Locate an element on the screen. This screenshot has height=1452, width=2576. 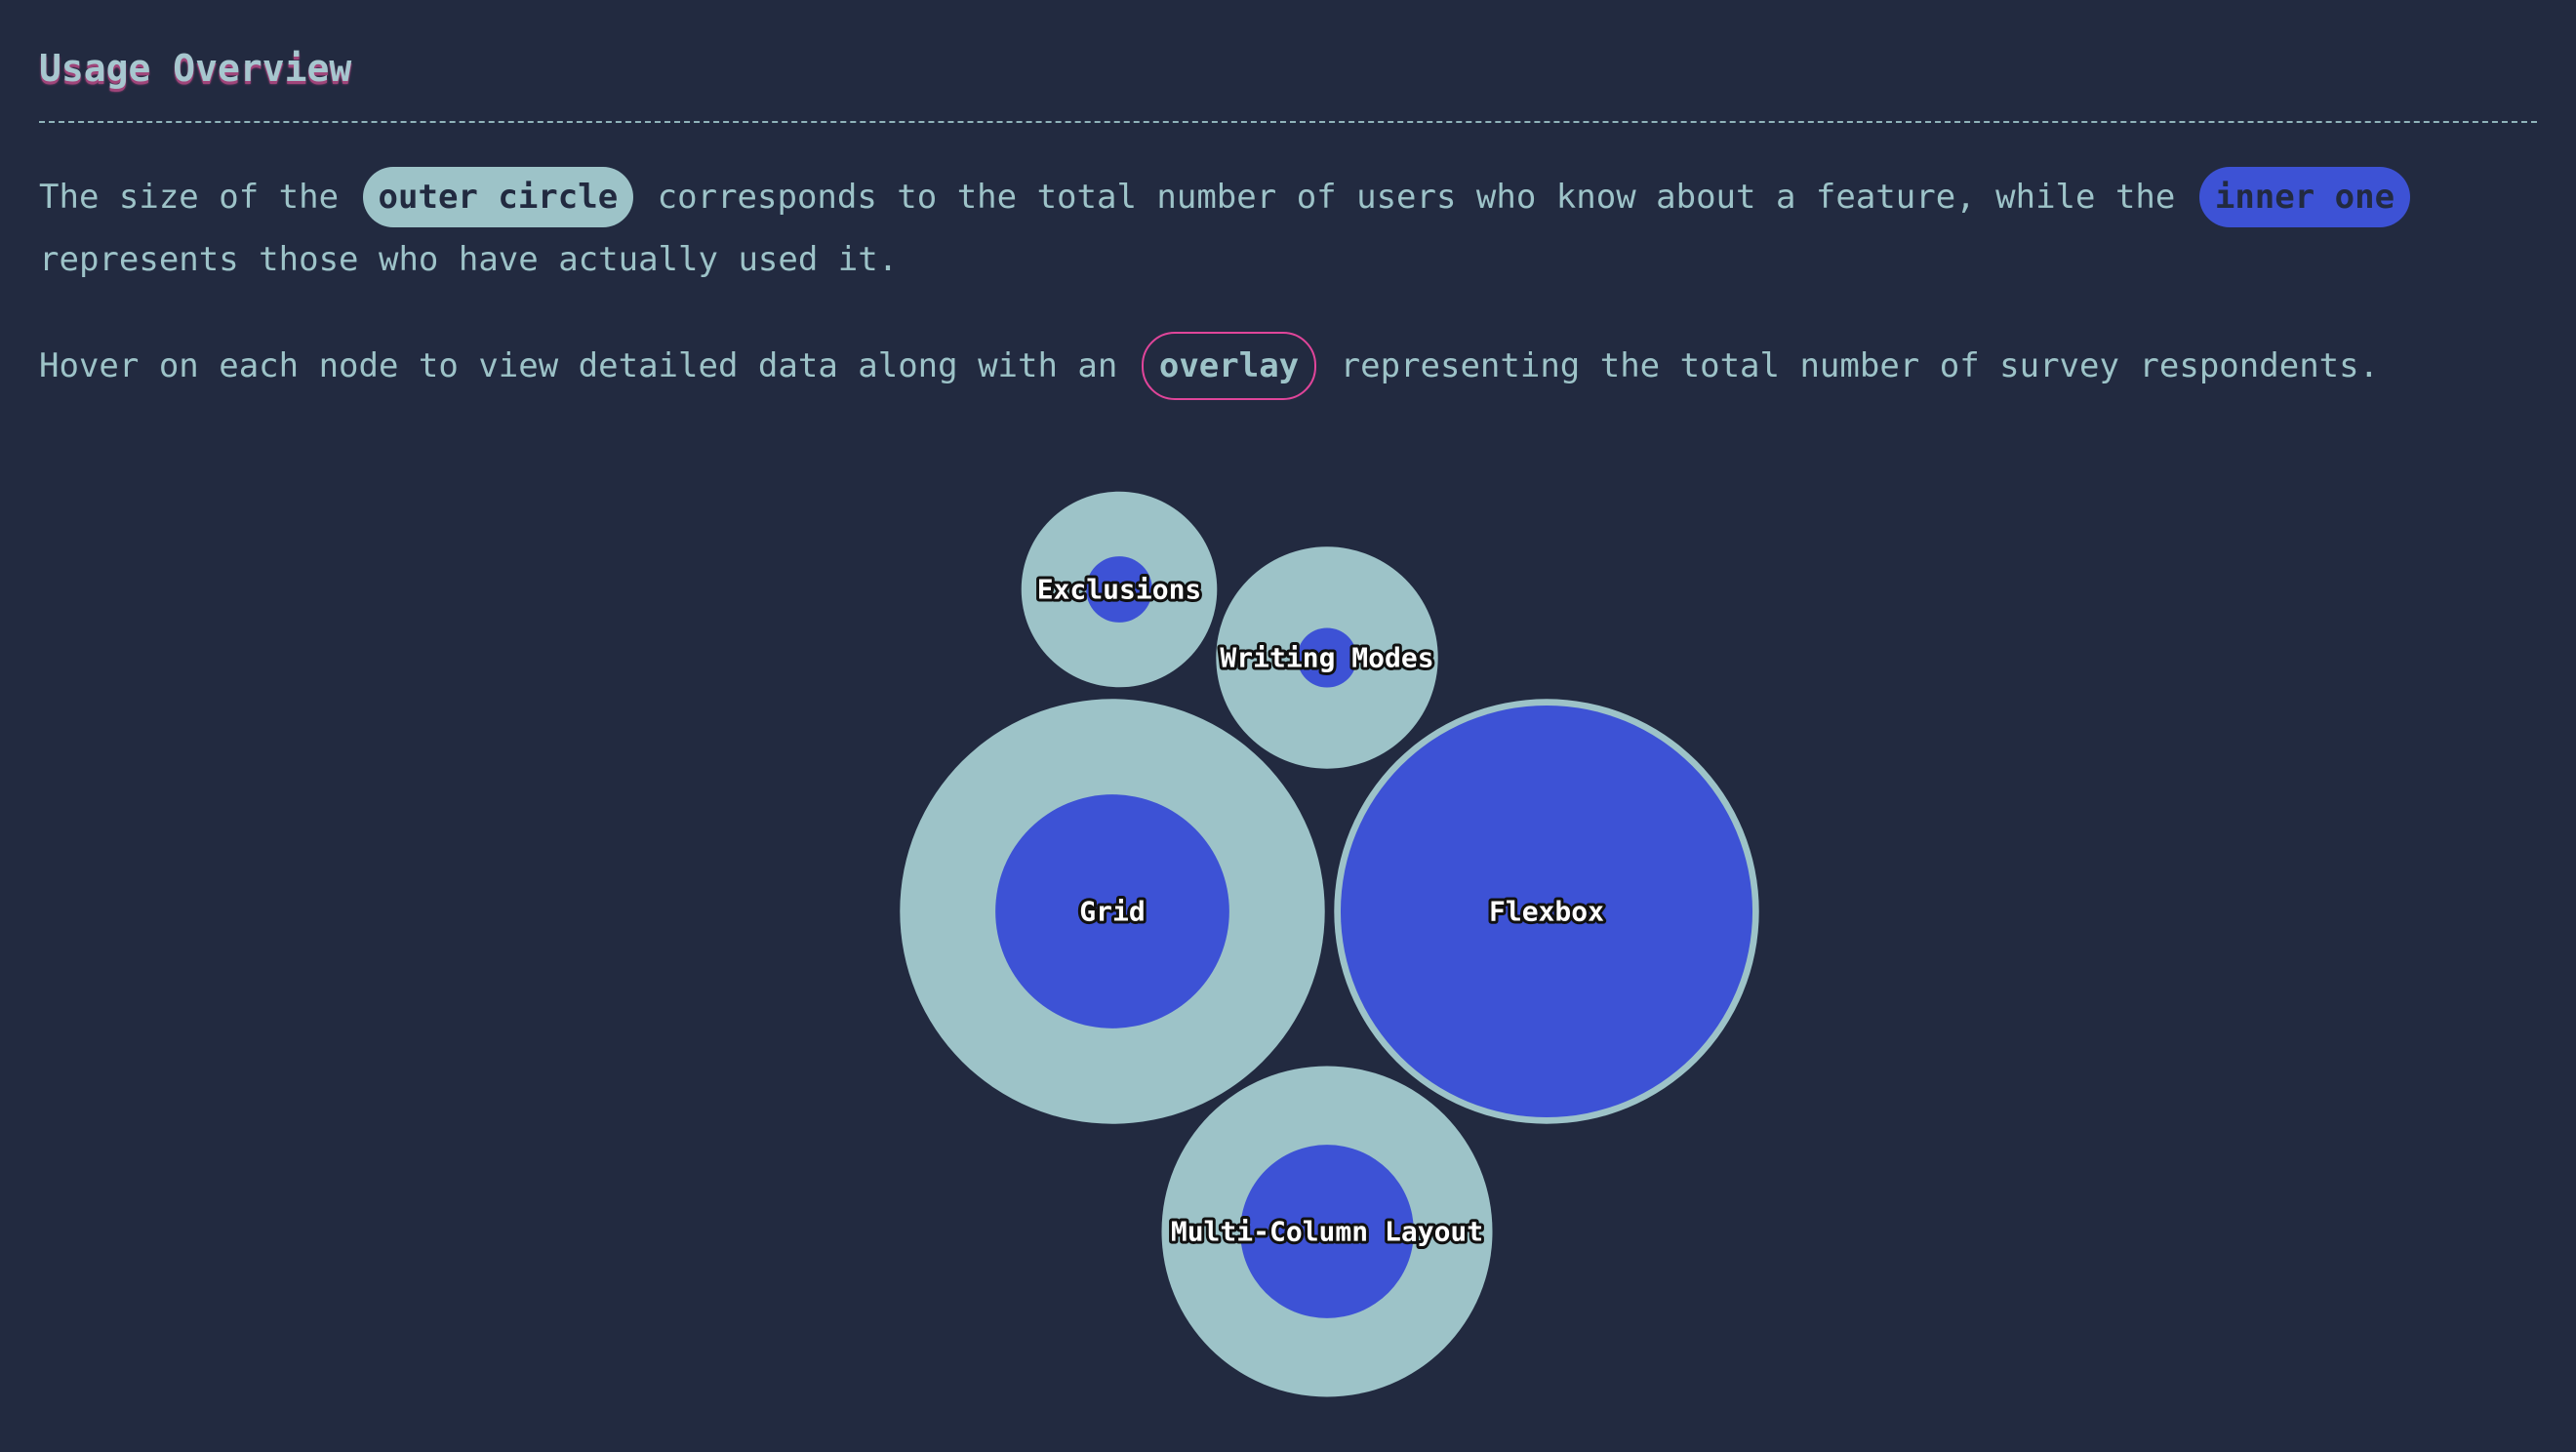
inner-circle-multi-column-layout is located at coordinates (1327, 1231).